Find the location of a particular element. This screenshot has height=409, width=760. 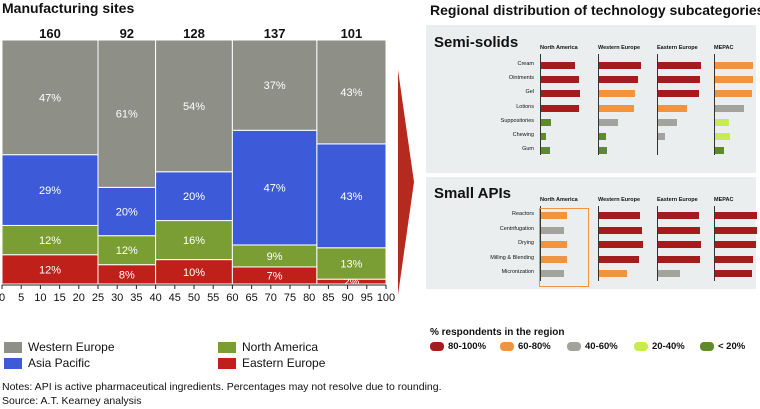

segment-liquids-north-america is located at coordinates (194, 240).